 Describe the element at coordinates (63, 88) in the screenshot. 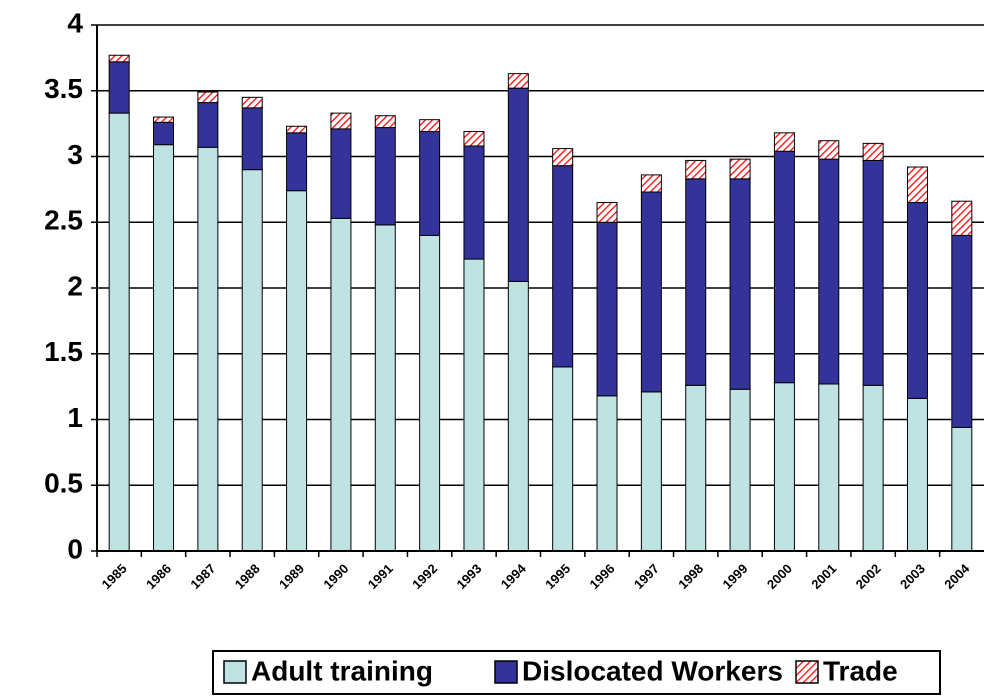

I see `y-tick-label: 3.5` at that location.